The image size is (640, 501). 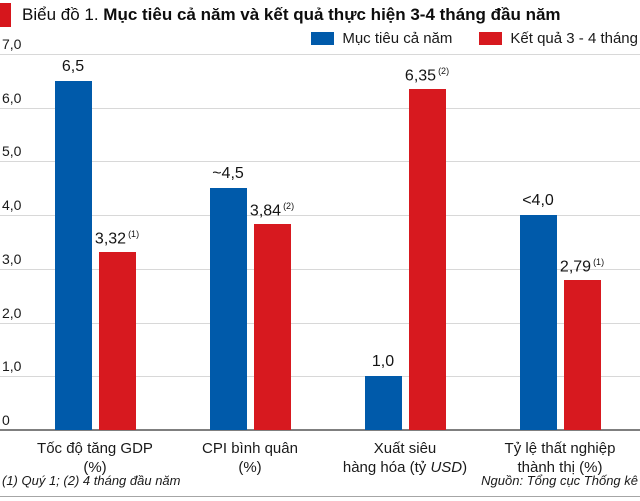 What do you see at coordinates (538, 201) in the screenshot?
I see `bar-value-label: <4,0` at bounding box center [538, 201].